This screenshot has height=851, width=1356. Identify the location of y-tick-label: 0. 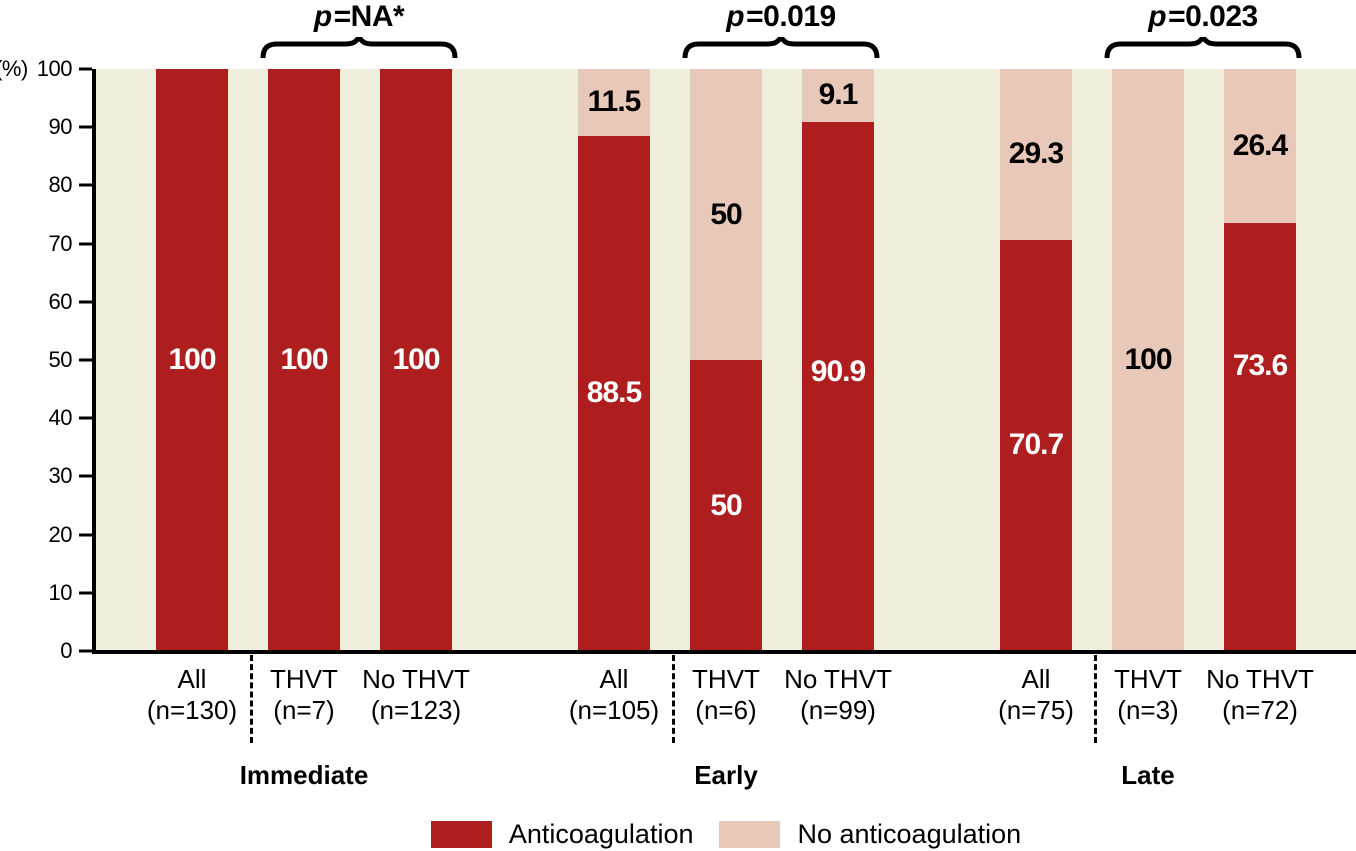
(66, 651).